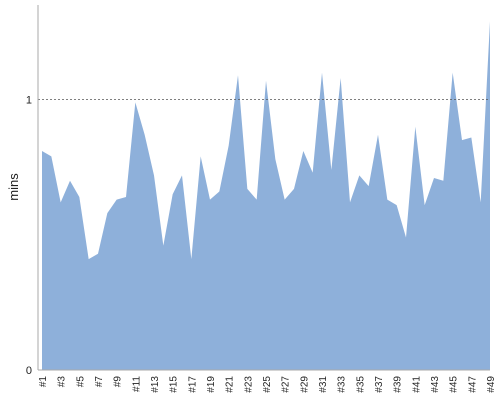  Describe the element at coordinates (491, 384) in the screenshot. I see `x-tick-label: #49` at that location.